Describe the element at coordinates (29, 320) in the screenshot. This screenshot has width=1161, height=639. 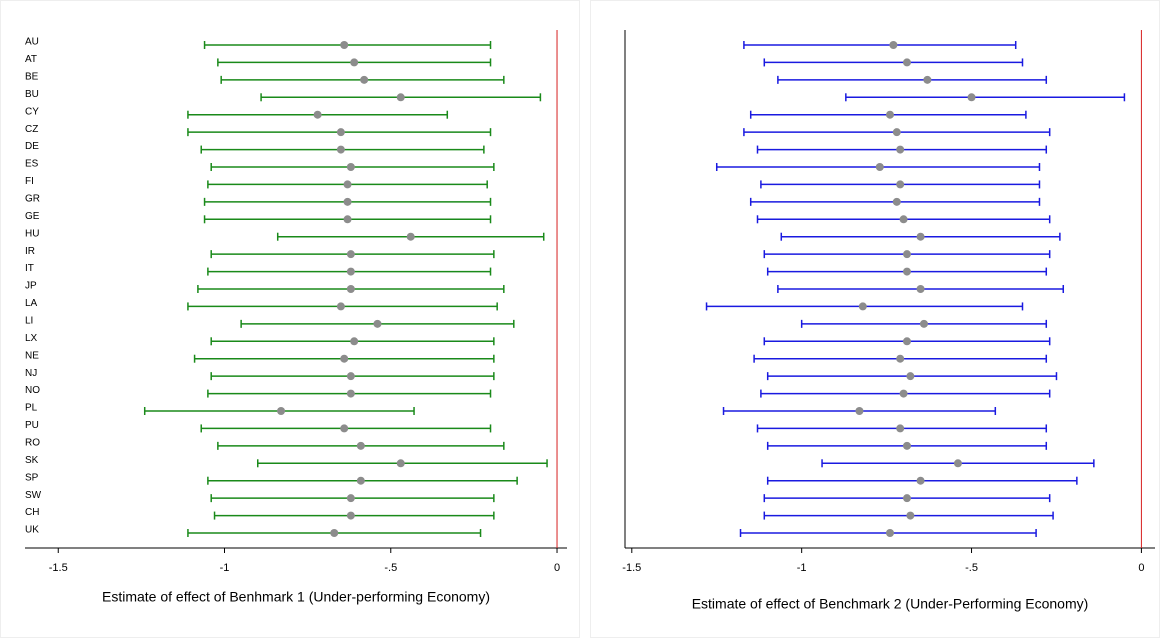
I see `y-tick-label: LI` at that location.